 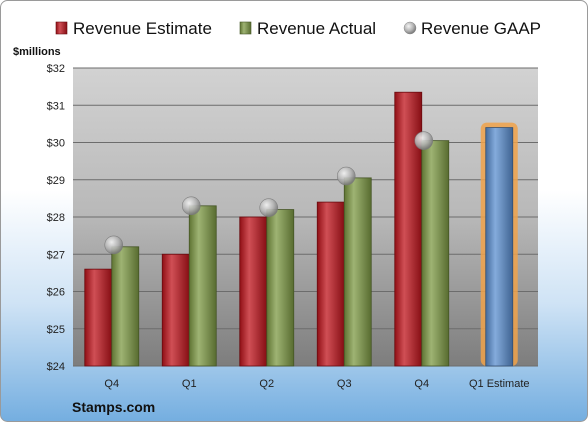 I want to click on x-tick-label: Q1 Estimate, so click(x=499, y=384).